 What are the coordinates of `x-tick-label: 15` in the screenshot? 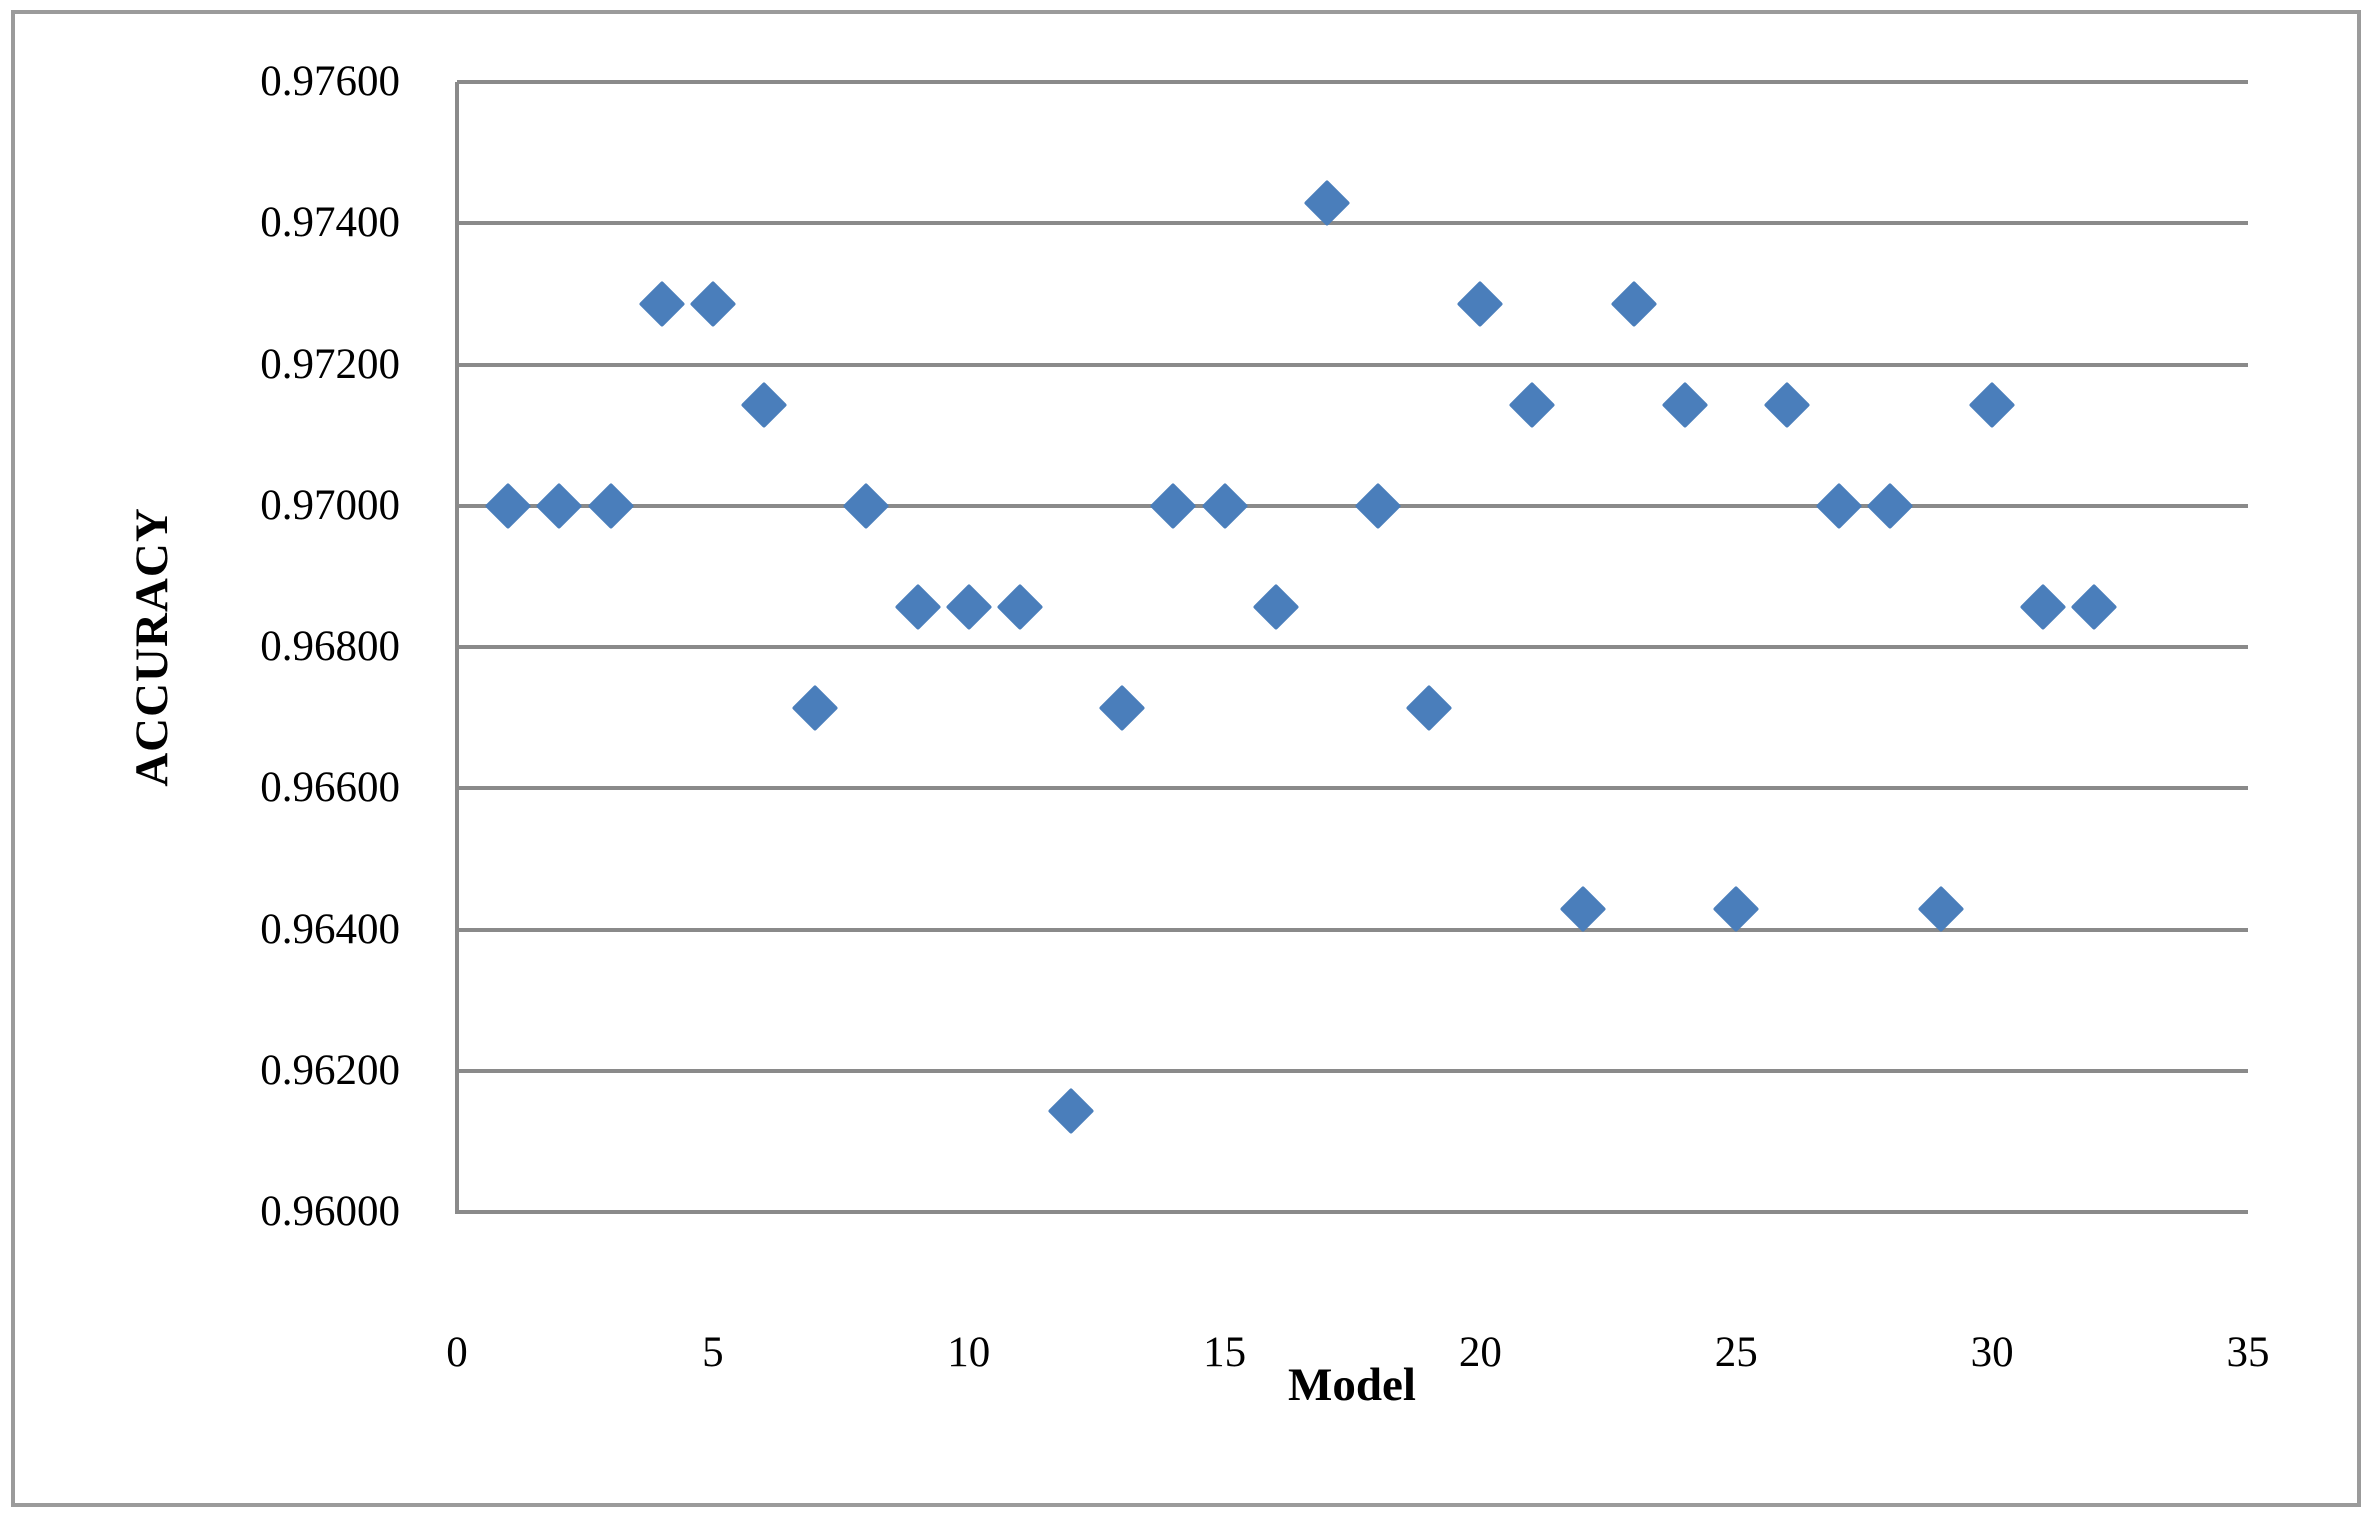 It's located at (1225, 1352).